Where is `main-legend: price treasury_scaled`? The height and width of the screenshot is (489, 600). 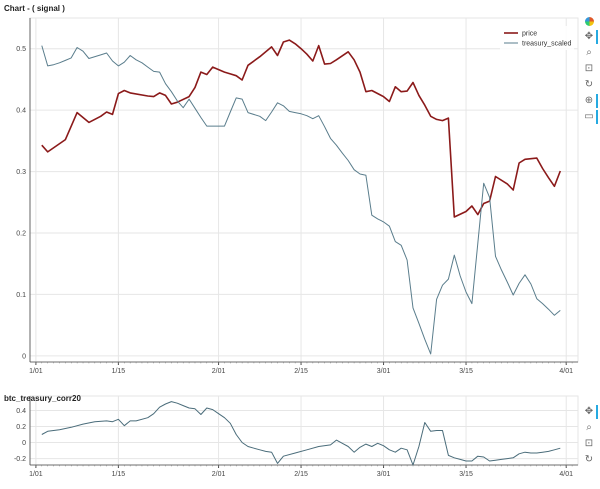 main-legend: price treasury_scaled is located at coordinates (537, 38).